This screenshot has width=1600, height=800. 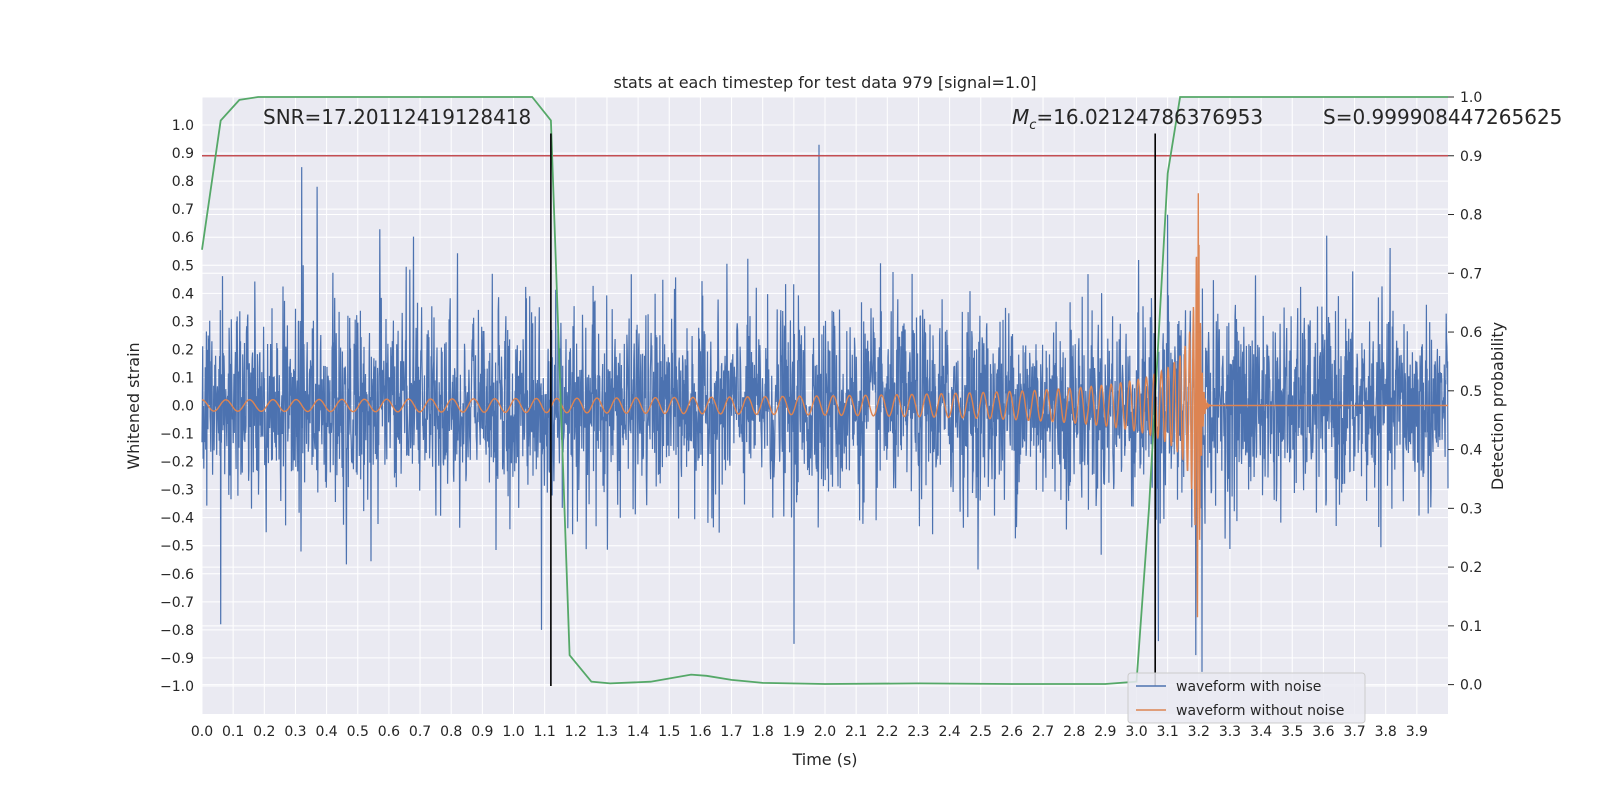 I want to click on x-tick-label: 2.6, so click(x=1012, y=732).